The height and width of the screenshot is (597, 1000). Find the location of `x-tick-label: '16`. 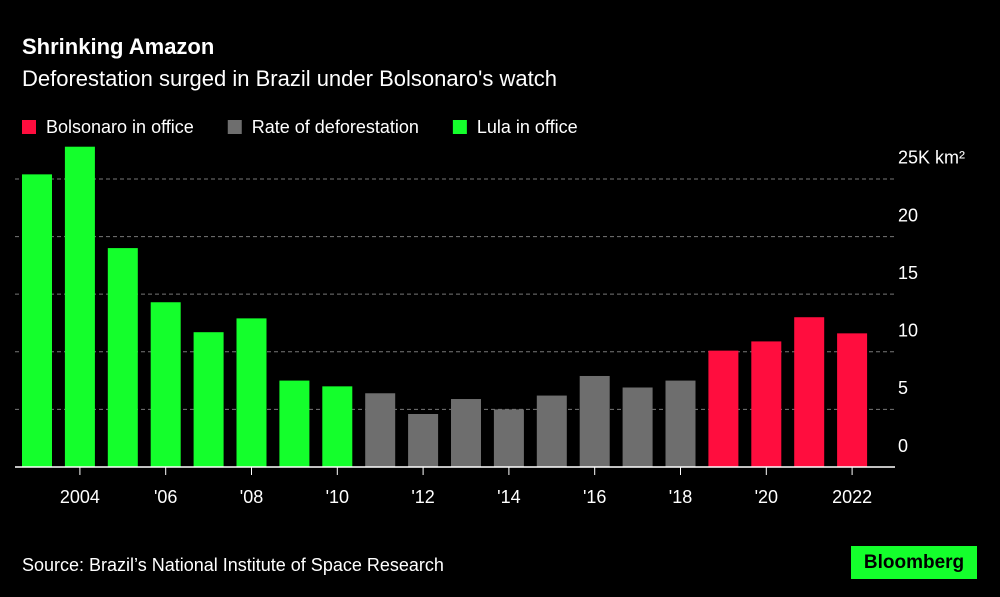

x-tick-label: '16 is located at coordinates (594, 497).